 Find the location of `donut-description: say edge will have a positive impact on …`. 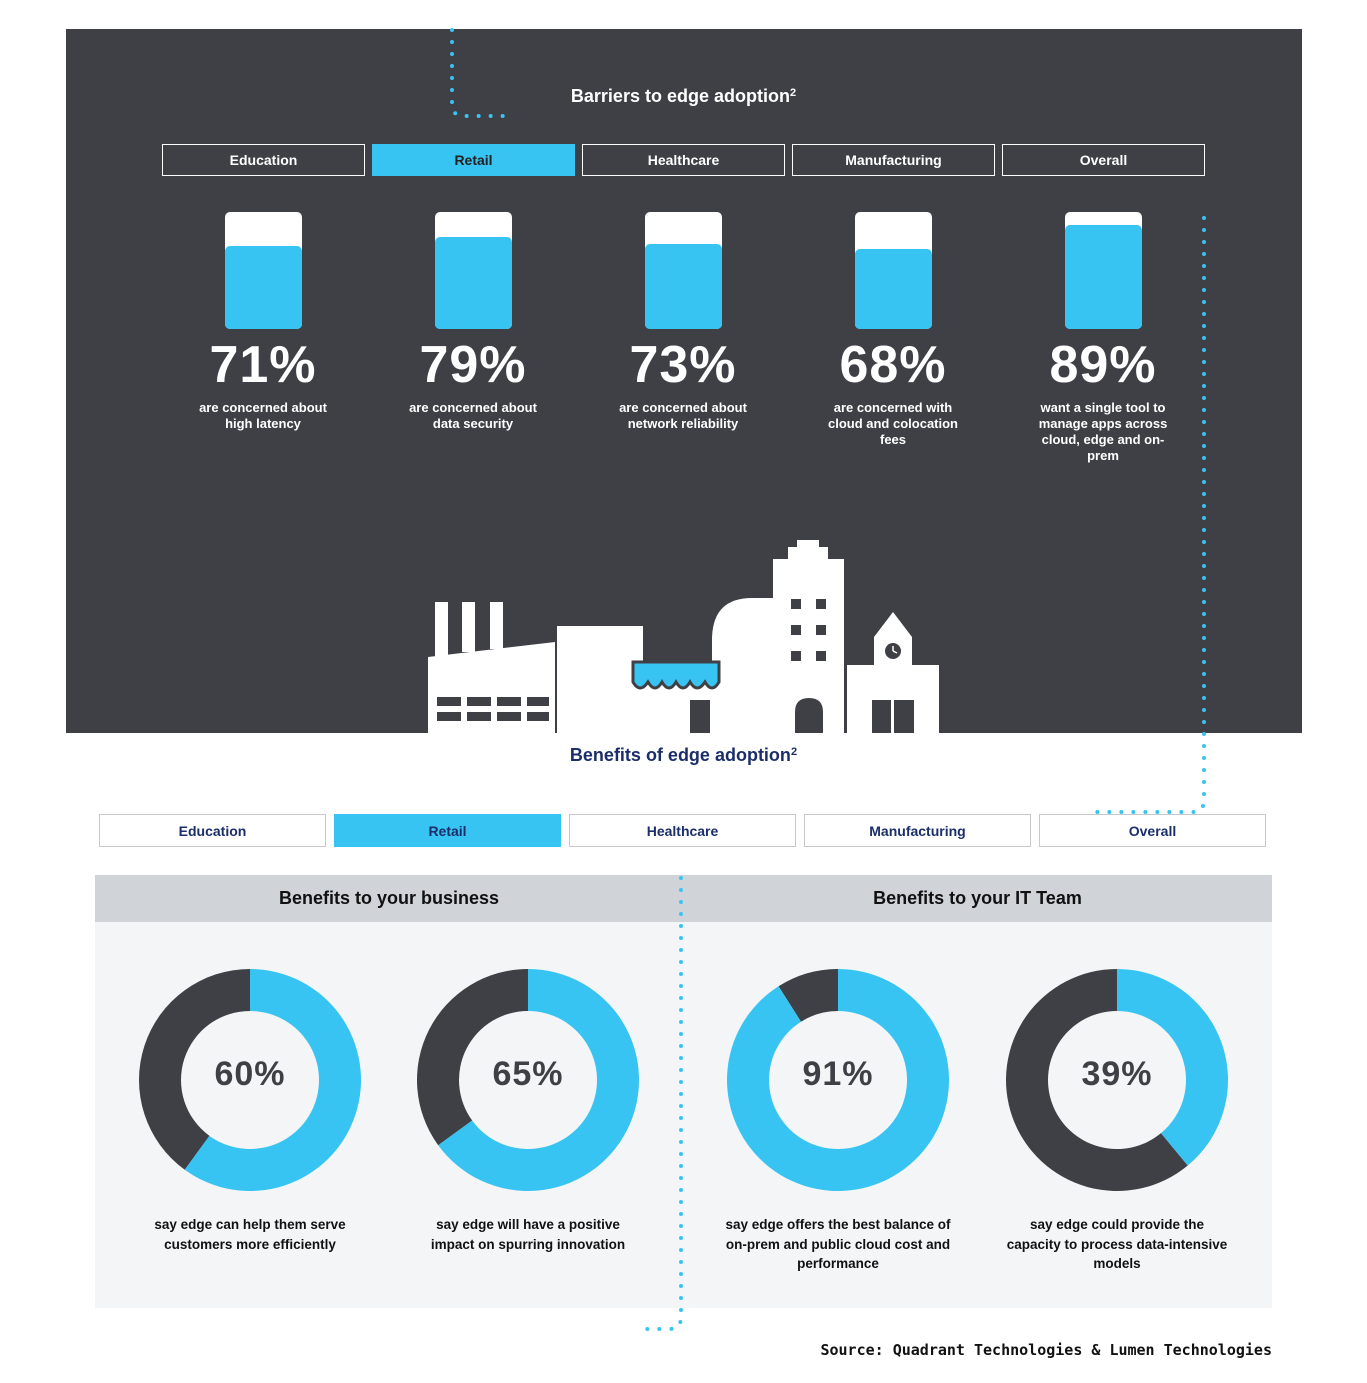

donut-description: say edge will have a positive impact on … is located at coordinates (528, 1234).